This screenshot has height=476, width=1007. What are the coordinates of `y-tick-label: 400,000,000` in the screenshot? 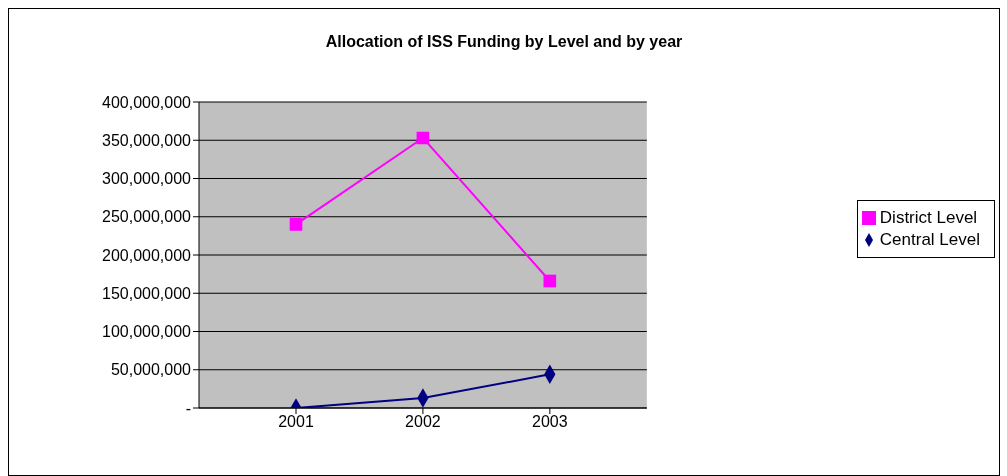 It's located at (147, 102).